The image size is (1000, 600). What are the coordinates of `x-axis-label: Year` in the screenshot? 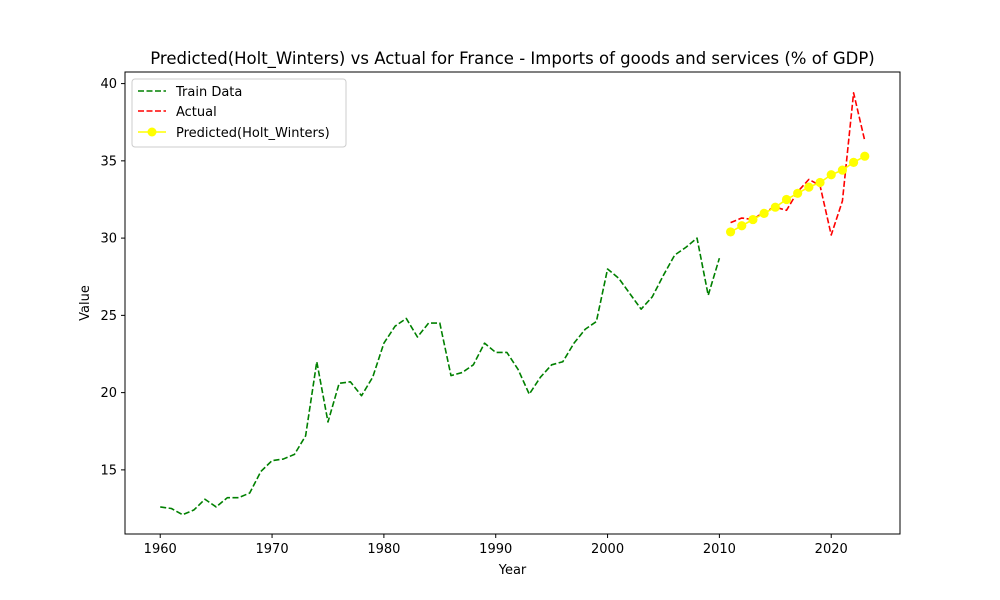 It's located at (512, 570).